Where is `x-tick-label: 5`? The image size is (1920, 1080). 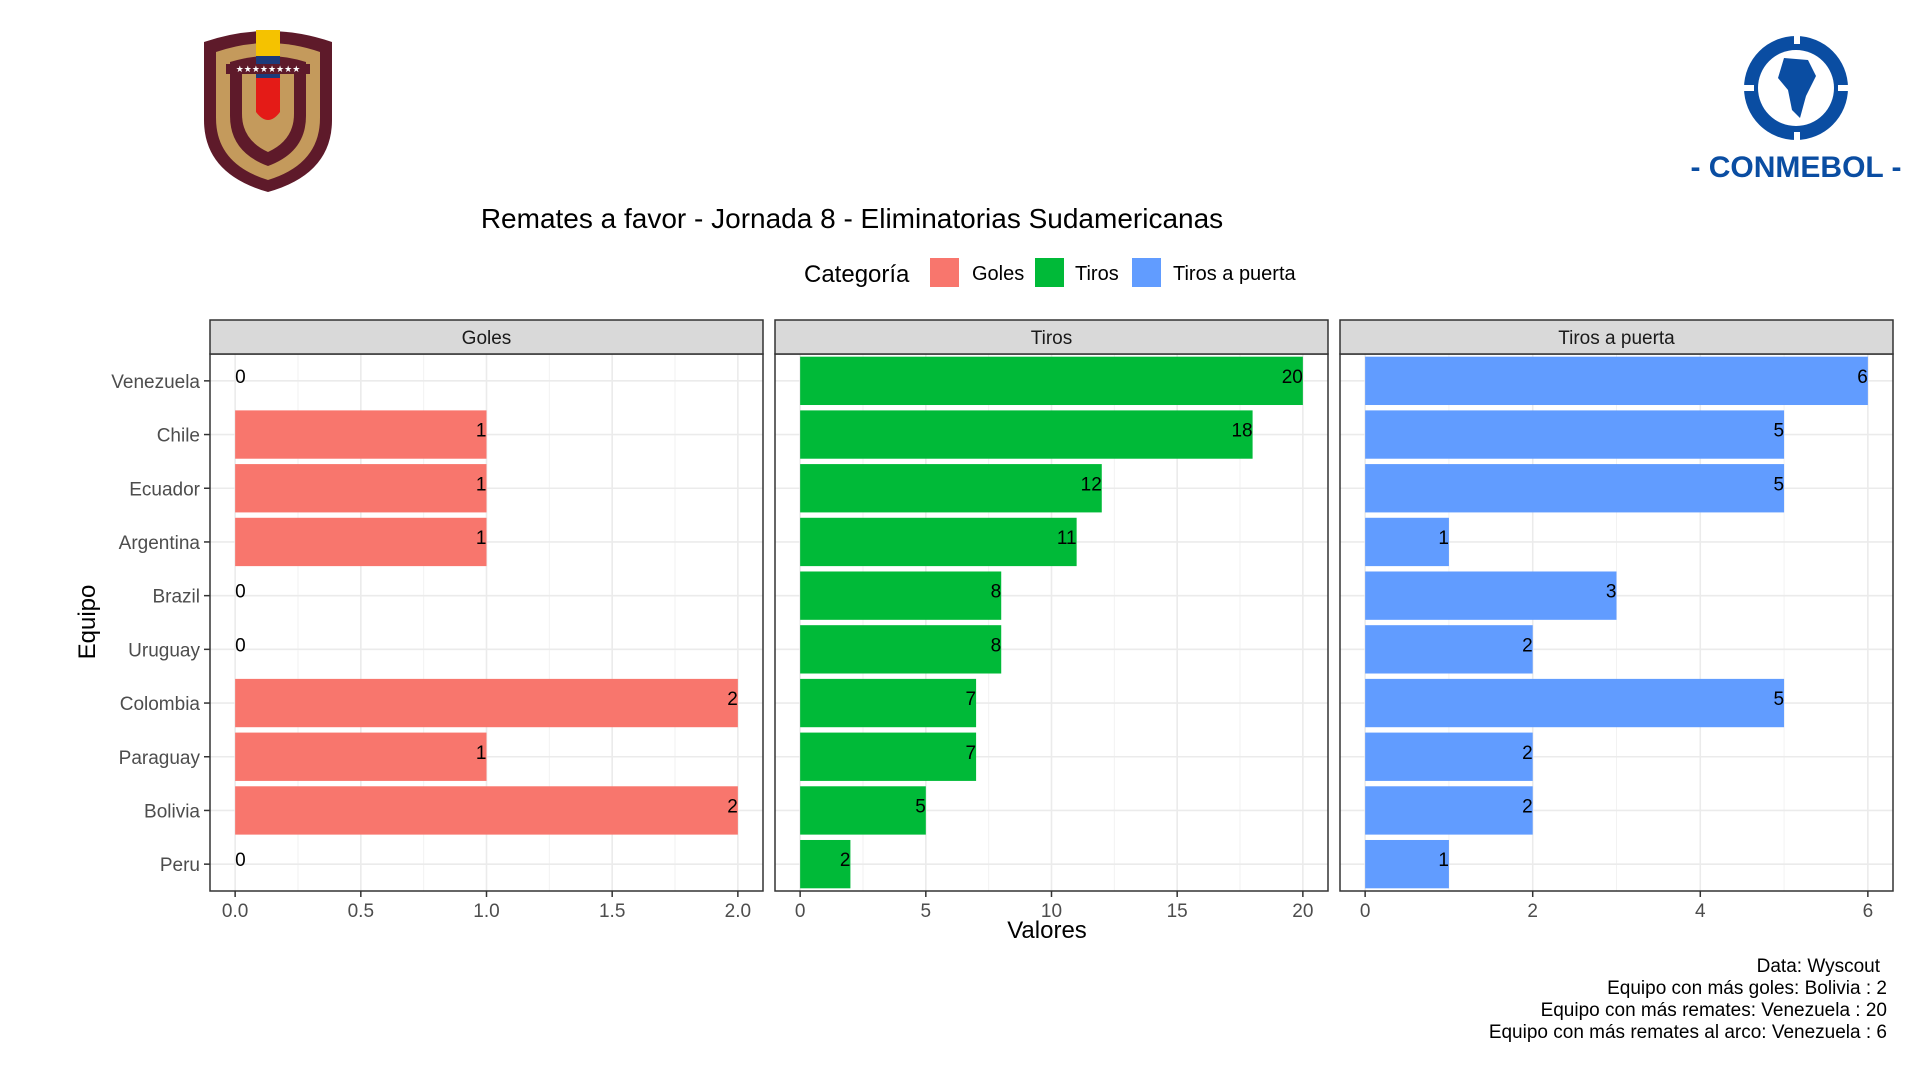
x-tick-label: 5 is located at coordinates (926, 911).